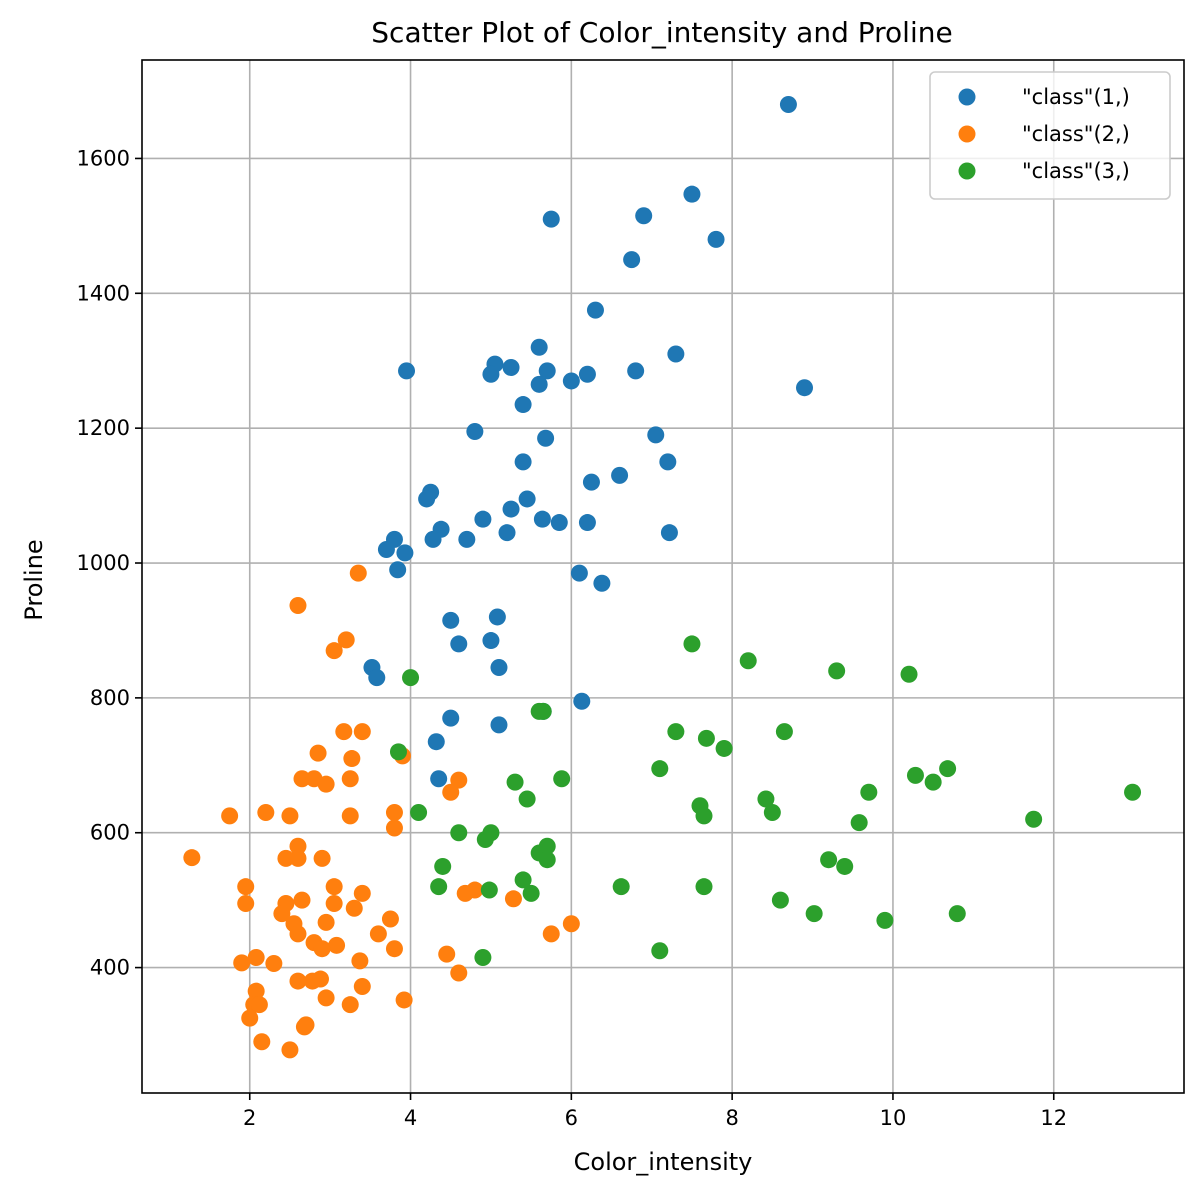  Describe the element at coordinates (410, 1118) in the screenshot. I see `x-tick-label: 4` at that location.